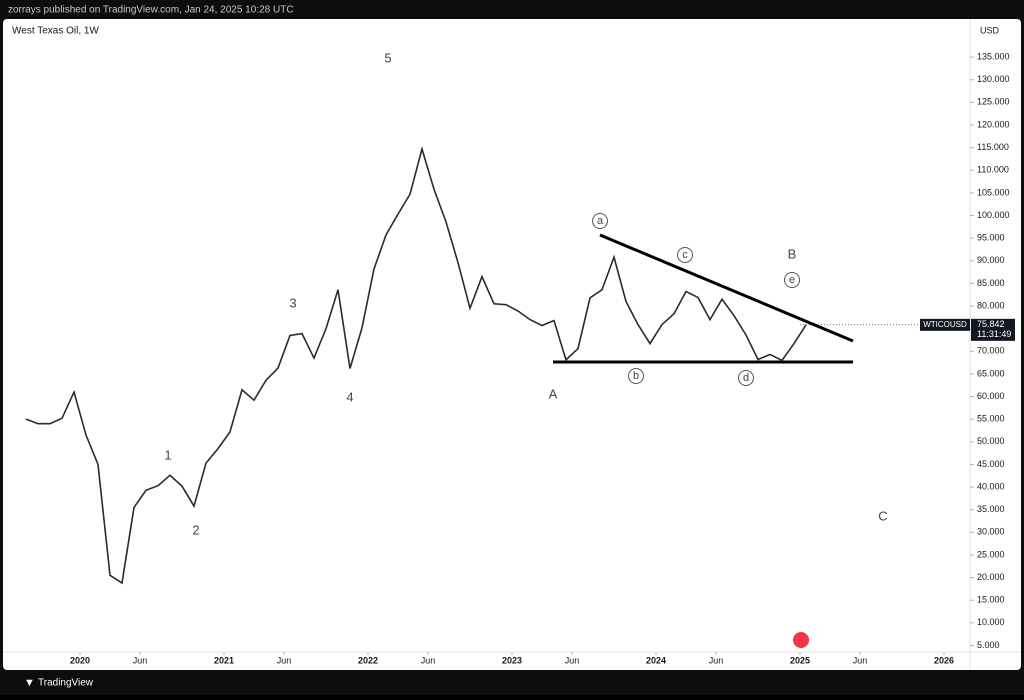 This screenshot has width=1024, height=700. Describe the element at coordinates (993, 124) in the screenshot. I see `y-tick-label: 120.000` at that location.